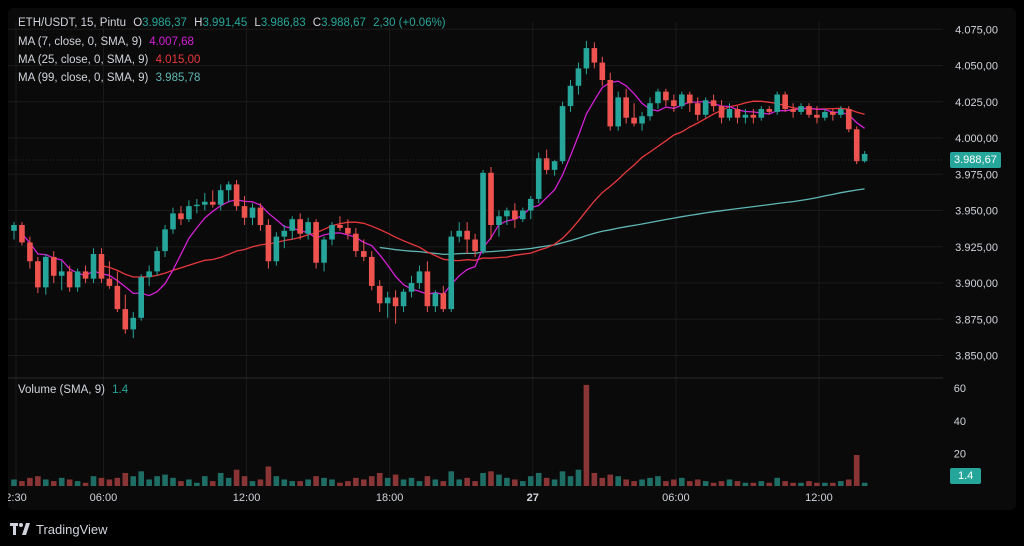 This screenshot has width=1024, height=546. What do you see at coordinates (343, 23) in the screenshot?
I see `close-value: 3.988,67` at bounding box center [343, 23].